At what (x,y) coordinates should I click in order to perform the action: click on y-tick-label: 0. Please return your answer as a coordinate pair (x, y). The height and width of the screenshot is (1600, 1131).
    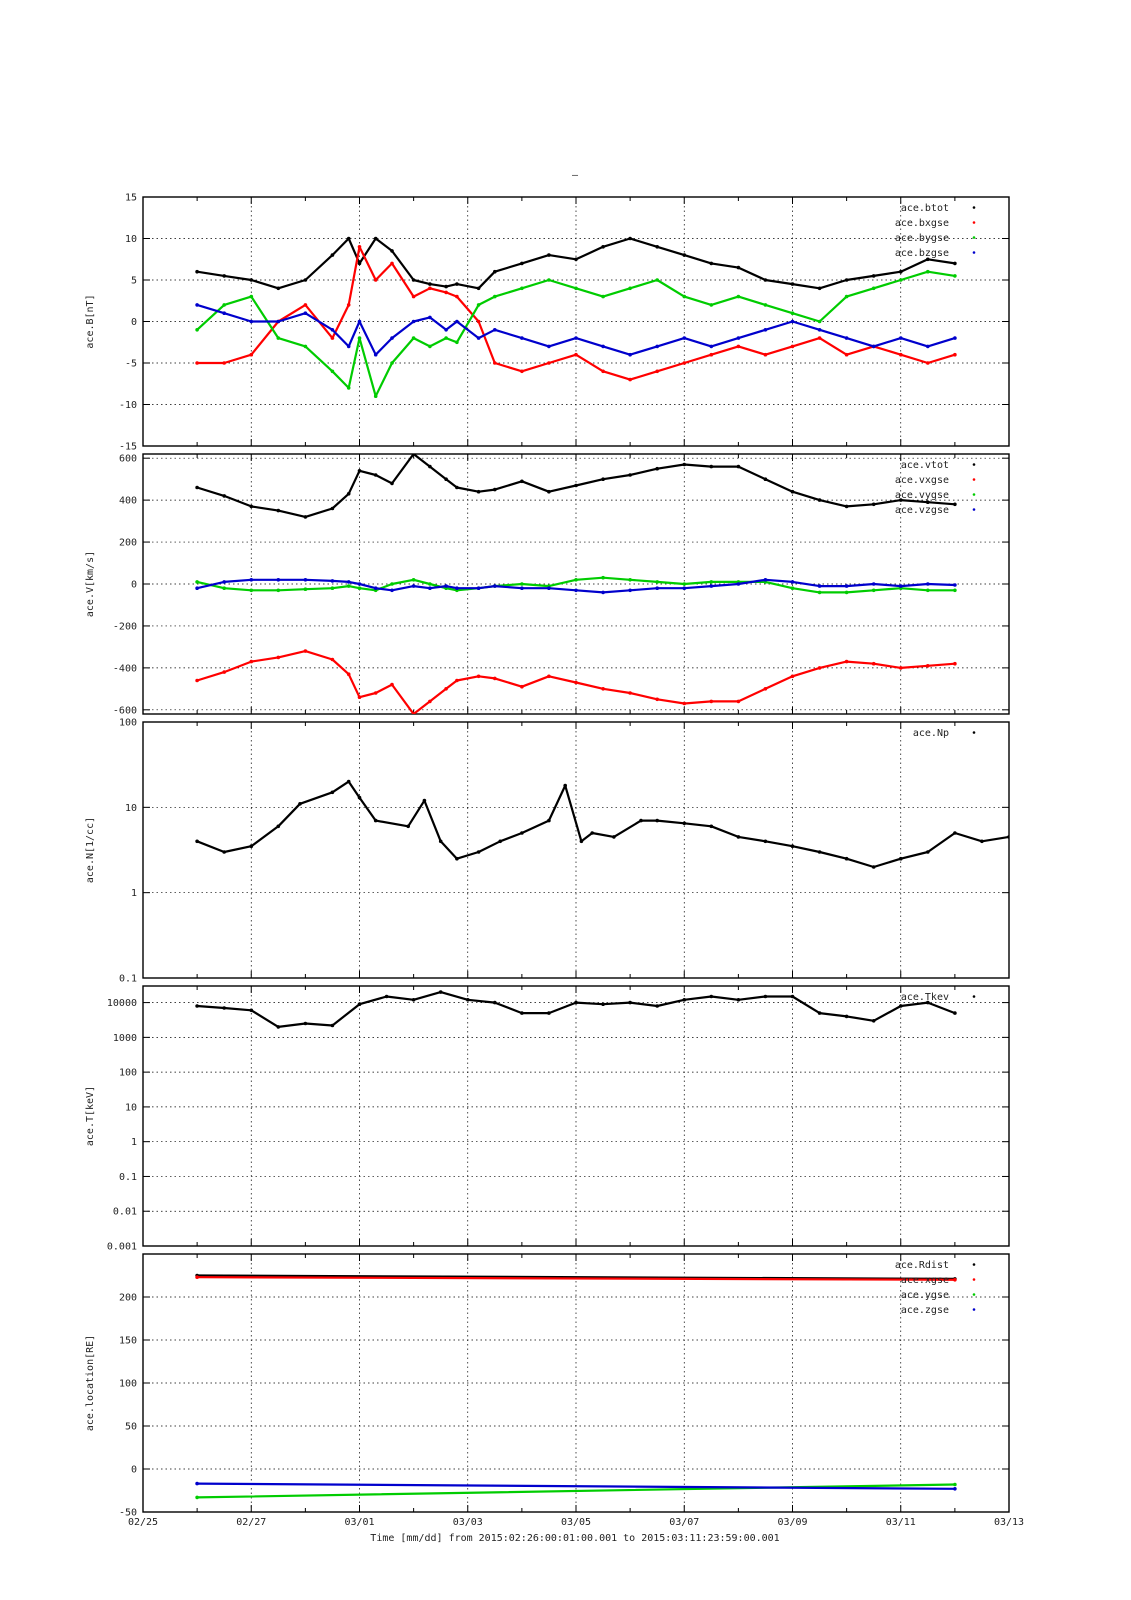
    Looking at the image, I should click on (134, 1470).